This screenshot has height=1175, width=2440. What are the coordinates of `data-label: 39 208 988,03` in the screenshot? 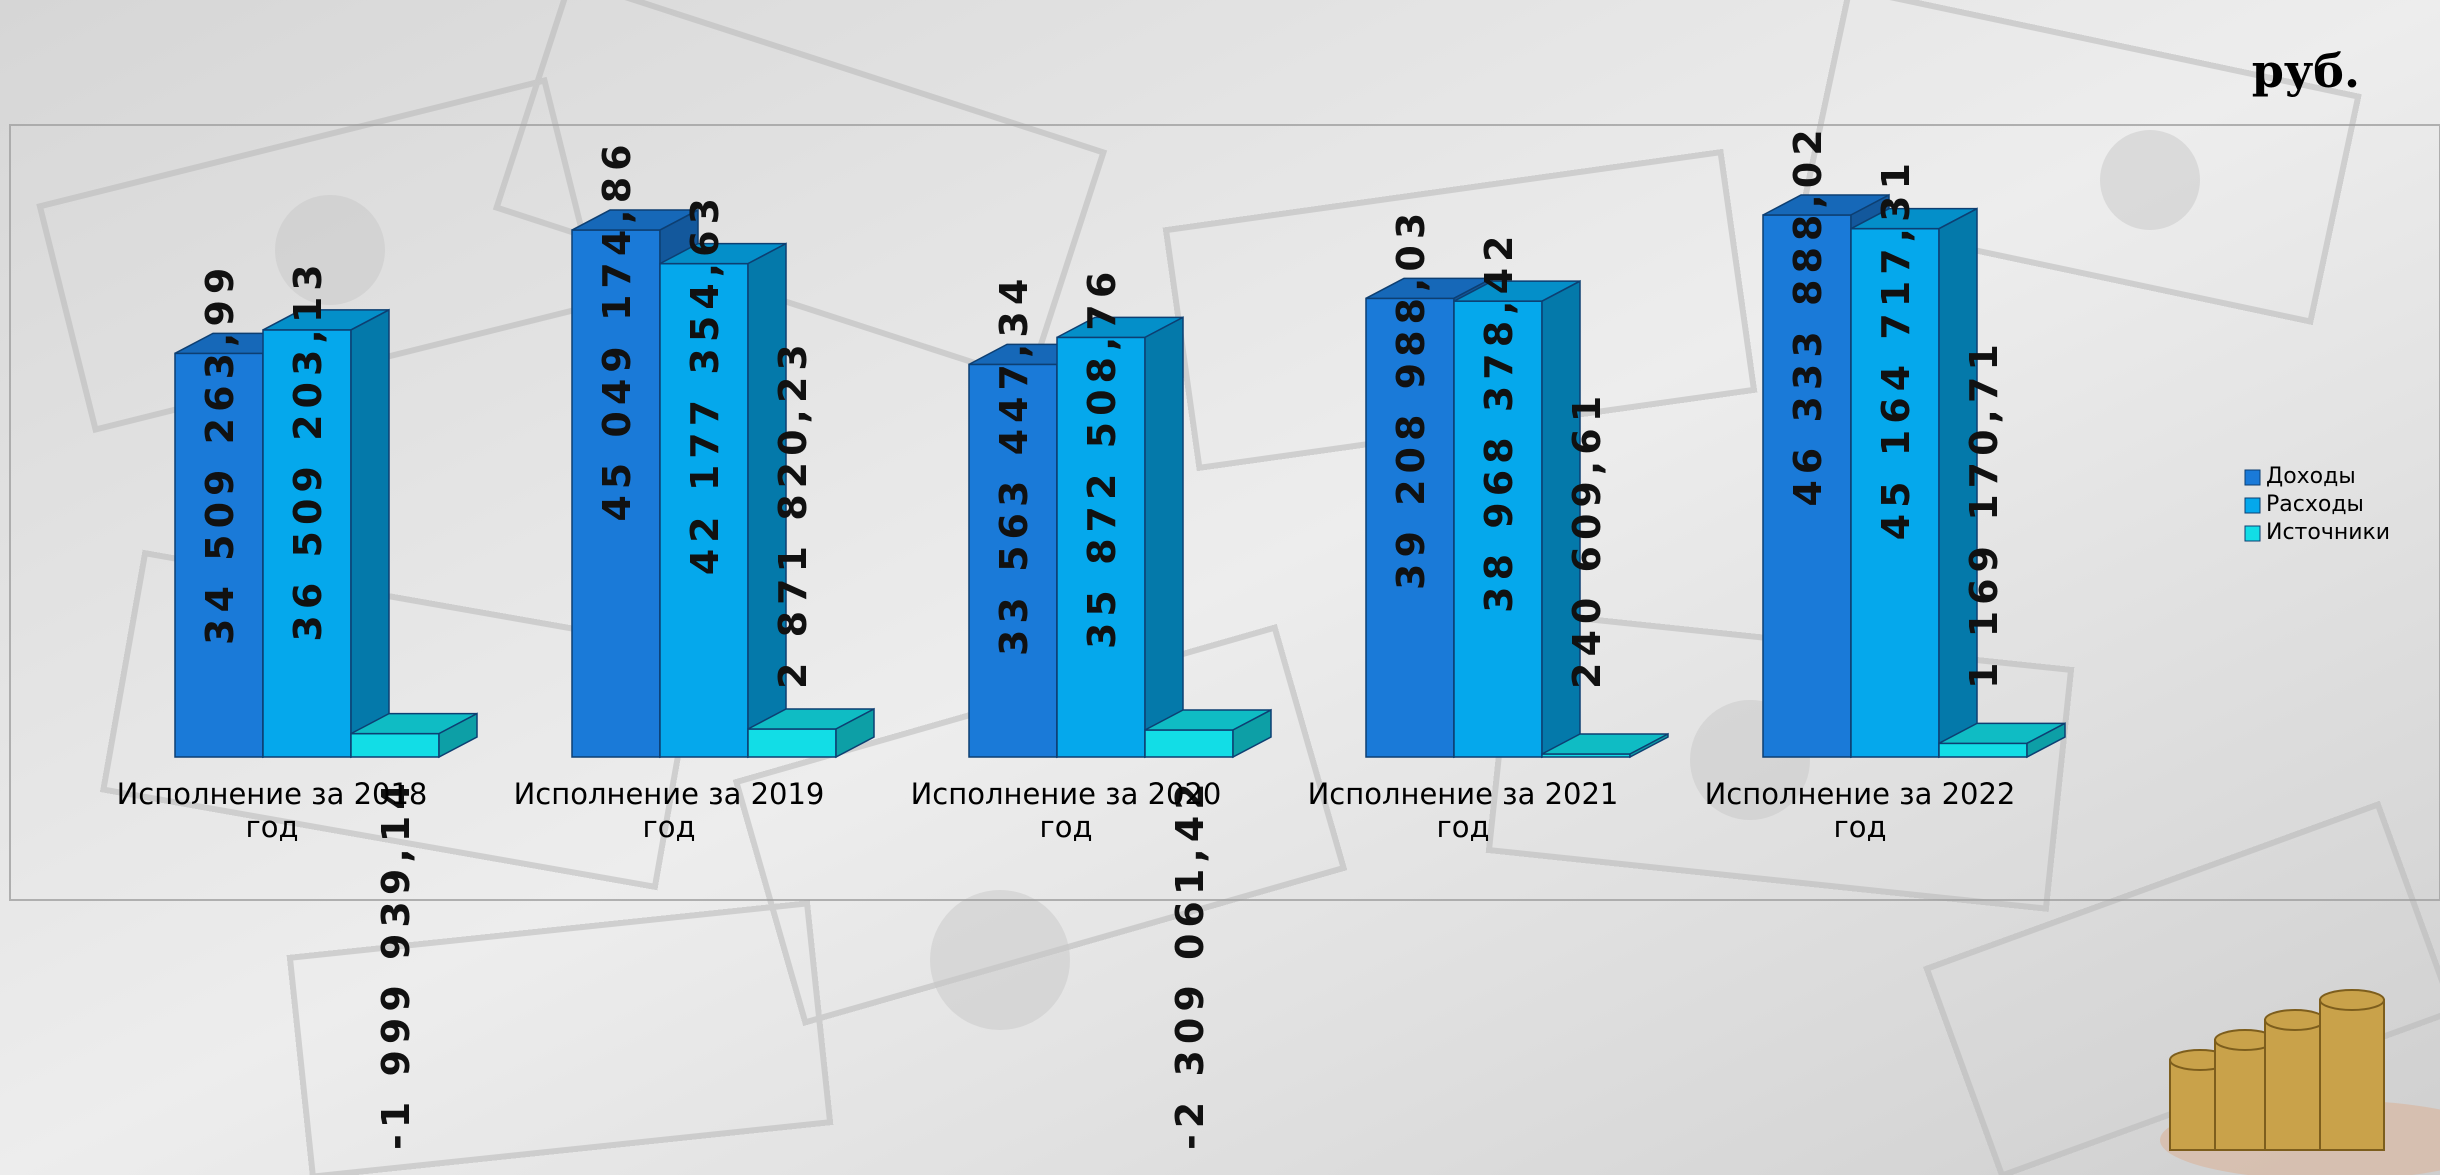 It's located at (1411, 398).